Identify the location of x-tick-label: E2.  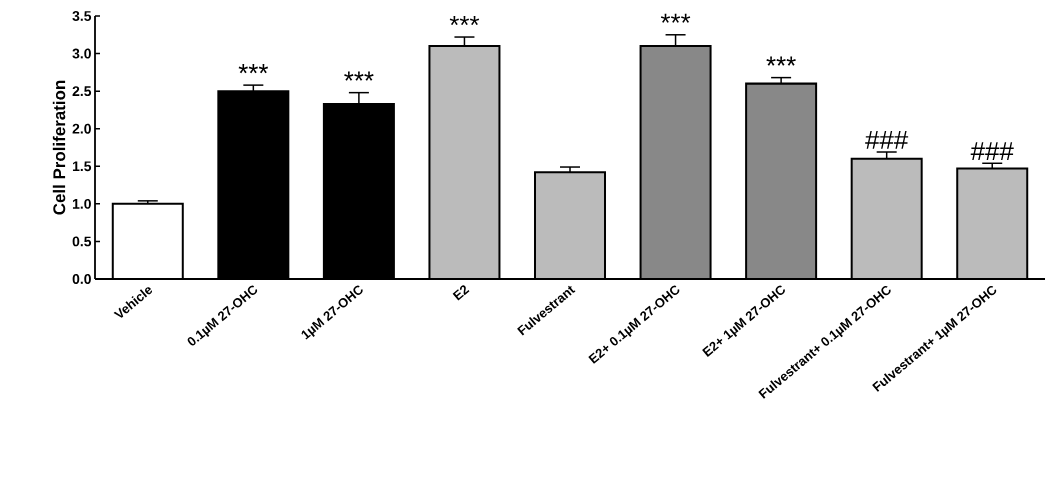
(461, 293).